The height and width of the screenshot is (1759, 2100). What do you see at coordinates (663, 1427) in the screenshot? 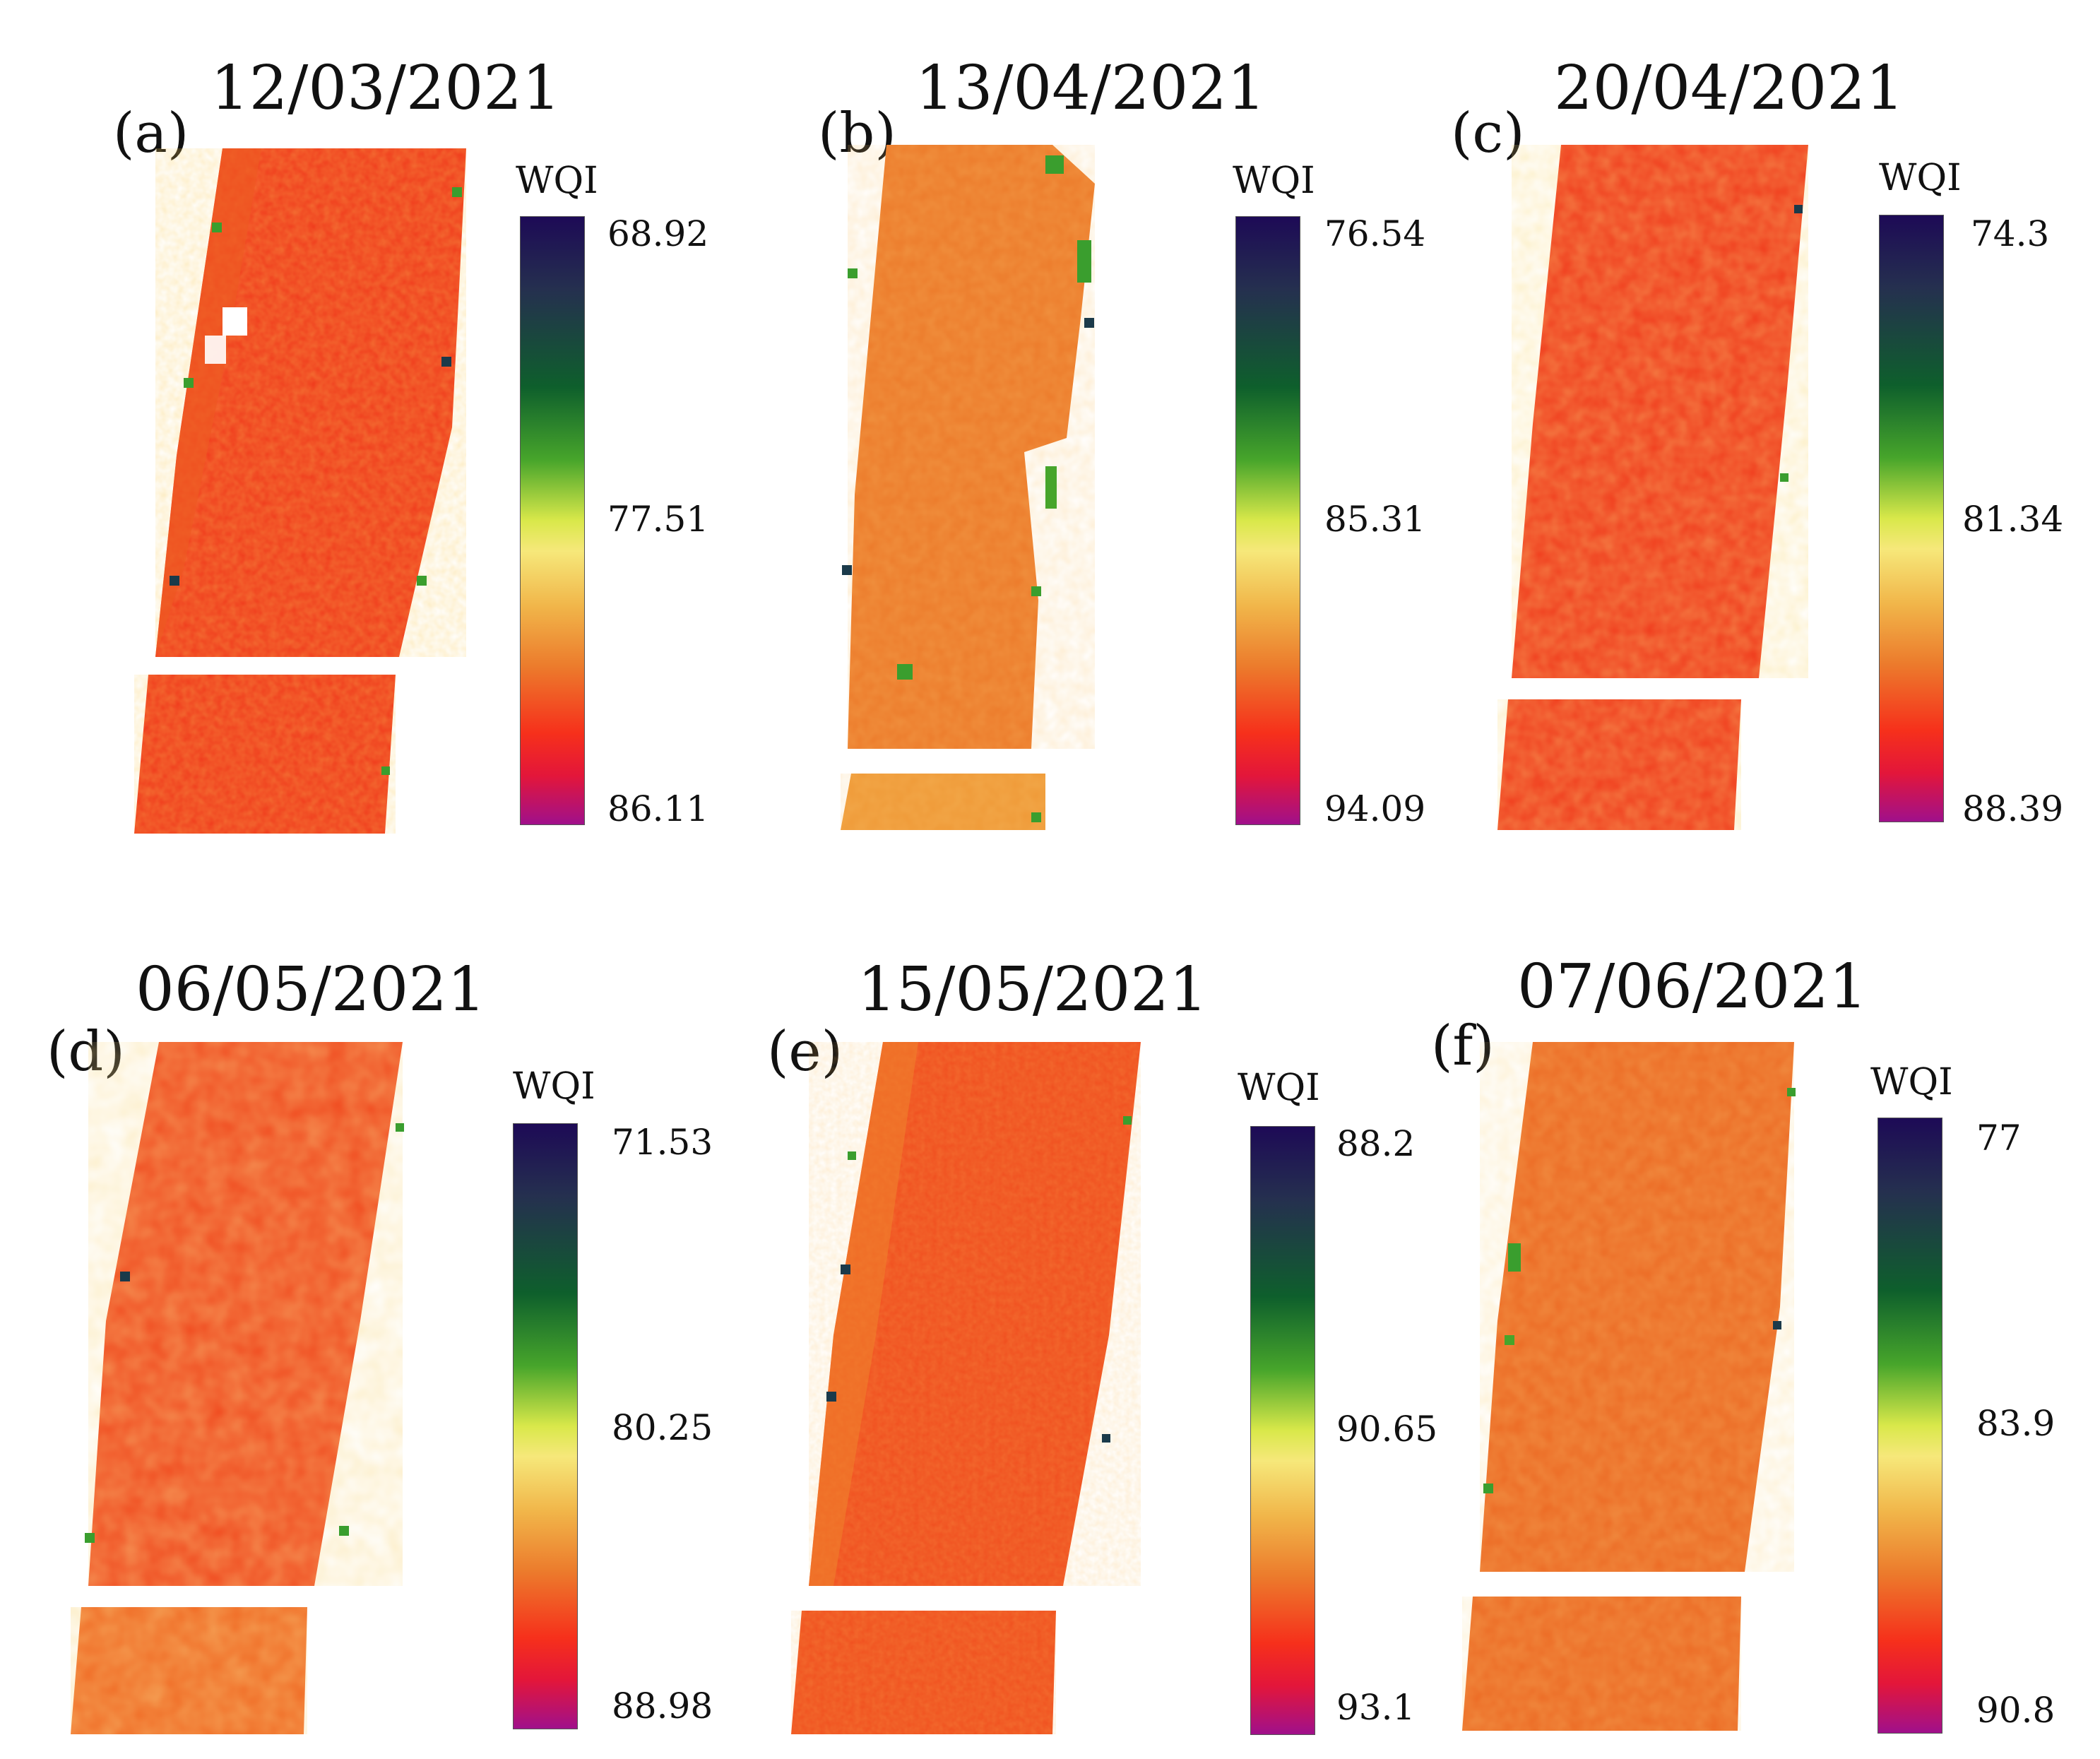
I see `legend-mid: 80.25` at bounding box center [663, 1427].